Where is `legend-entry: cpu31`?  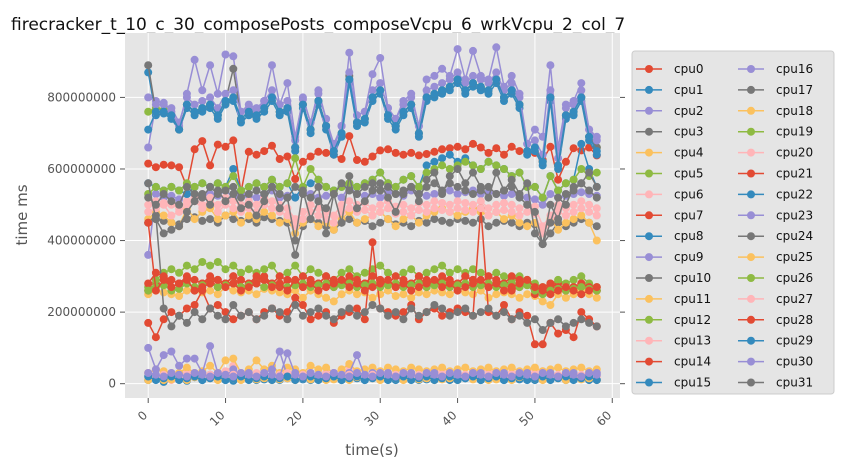 legend-entry: cpu31 is located at coordinates (775, 383).